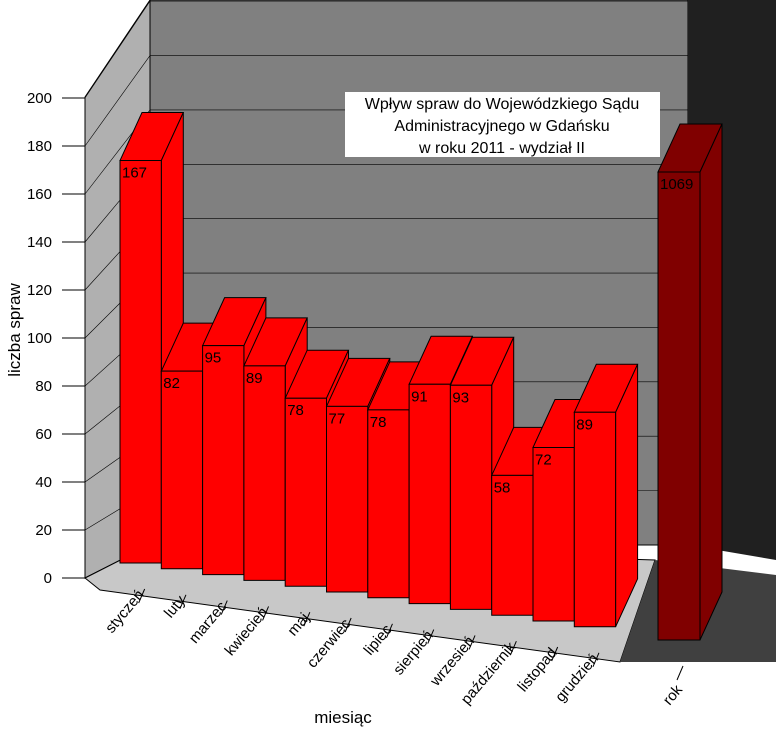 The width and height of the screenshot is (776, 737). What do you see at coordinates (543, 459) in the screenshot?
I see `value-label: 72` at bounding box center [543, 459].